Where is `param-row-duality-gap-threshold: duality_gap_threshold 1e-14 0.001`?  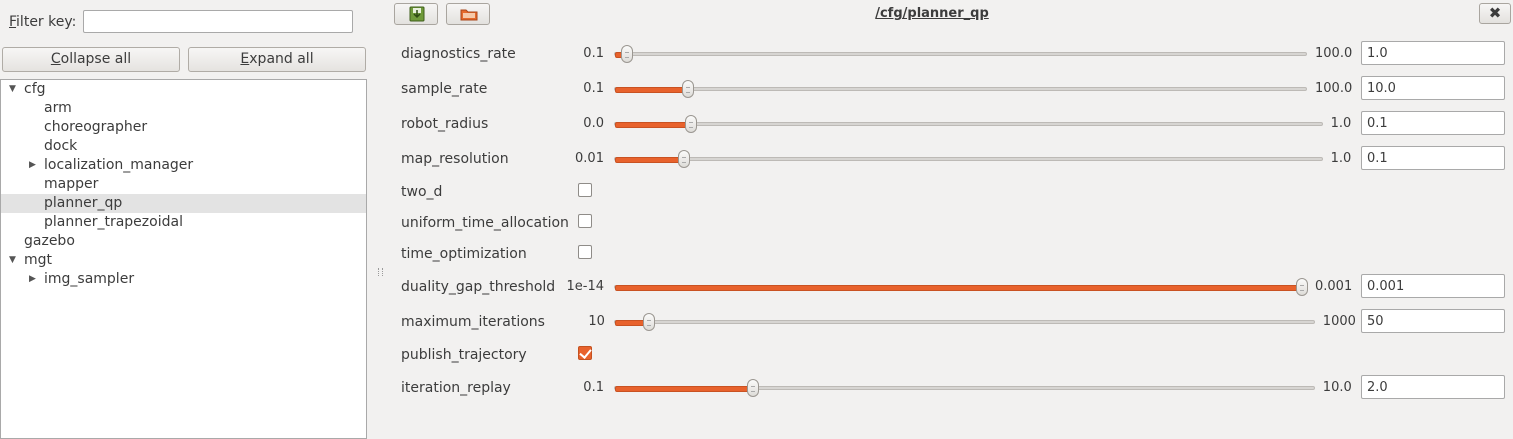
param-row-duality-gap-threshold: duality_gap_threshold 1e-14 0.001 is located at coordinates (952, 288).